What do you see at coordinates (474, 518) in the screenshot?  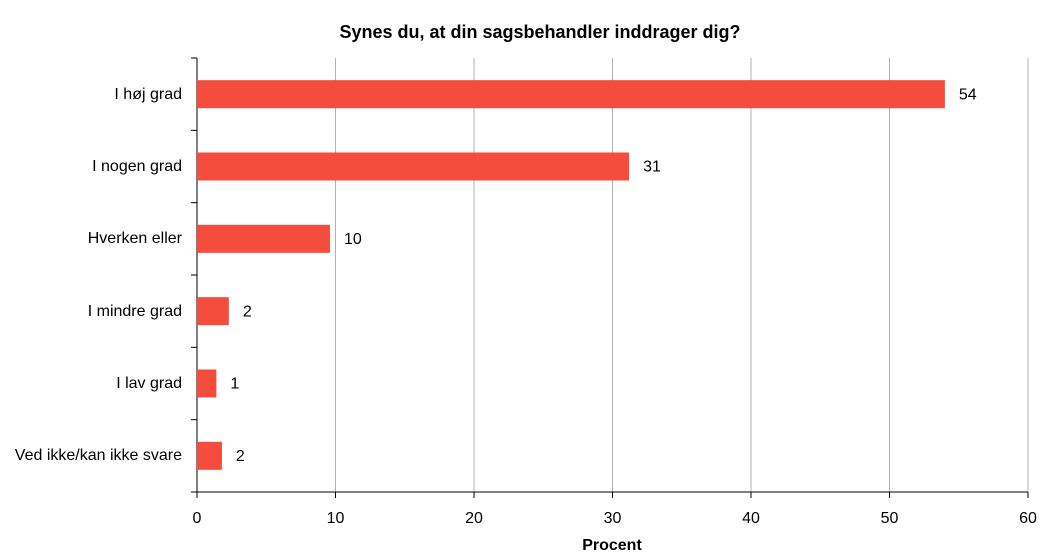 I see `x-tick-label: 20` at bounding box center [474, 518].